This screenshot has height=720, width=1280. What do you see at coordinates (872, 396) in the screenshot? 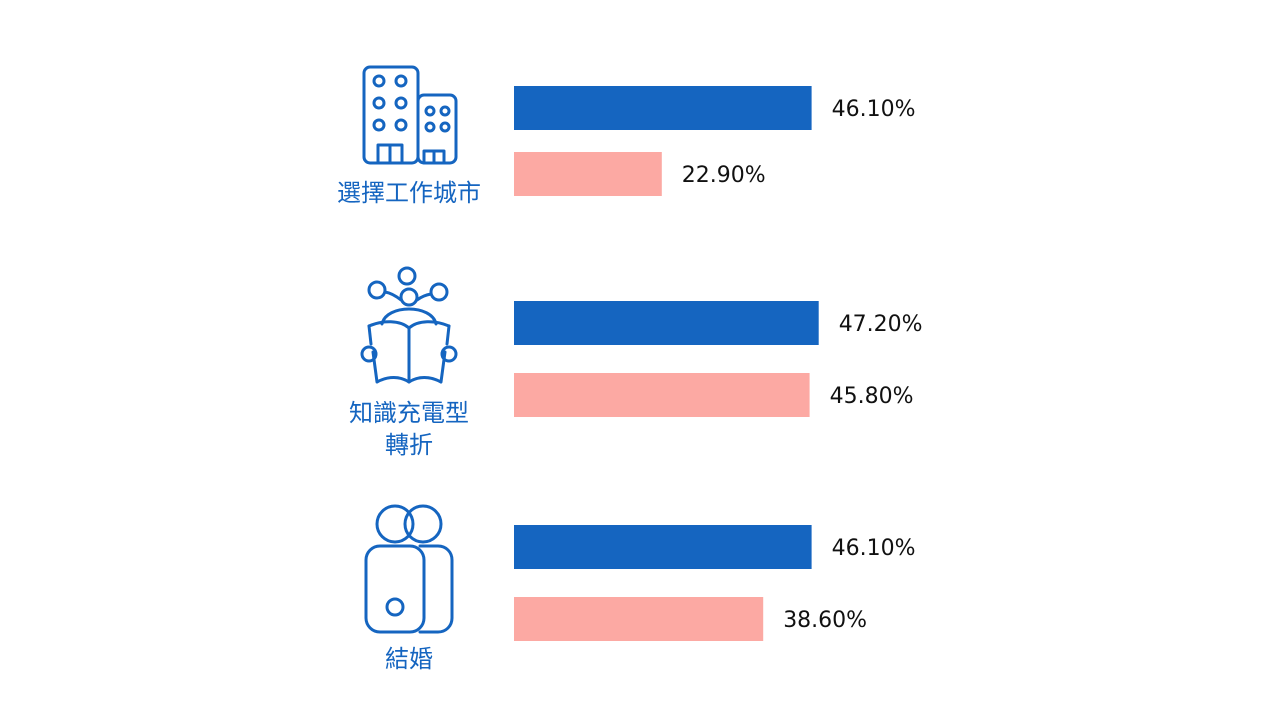
I see `value-label-2-series-2: 45.80%` at bounding box center [872, 396].